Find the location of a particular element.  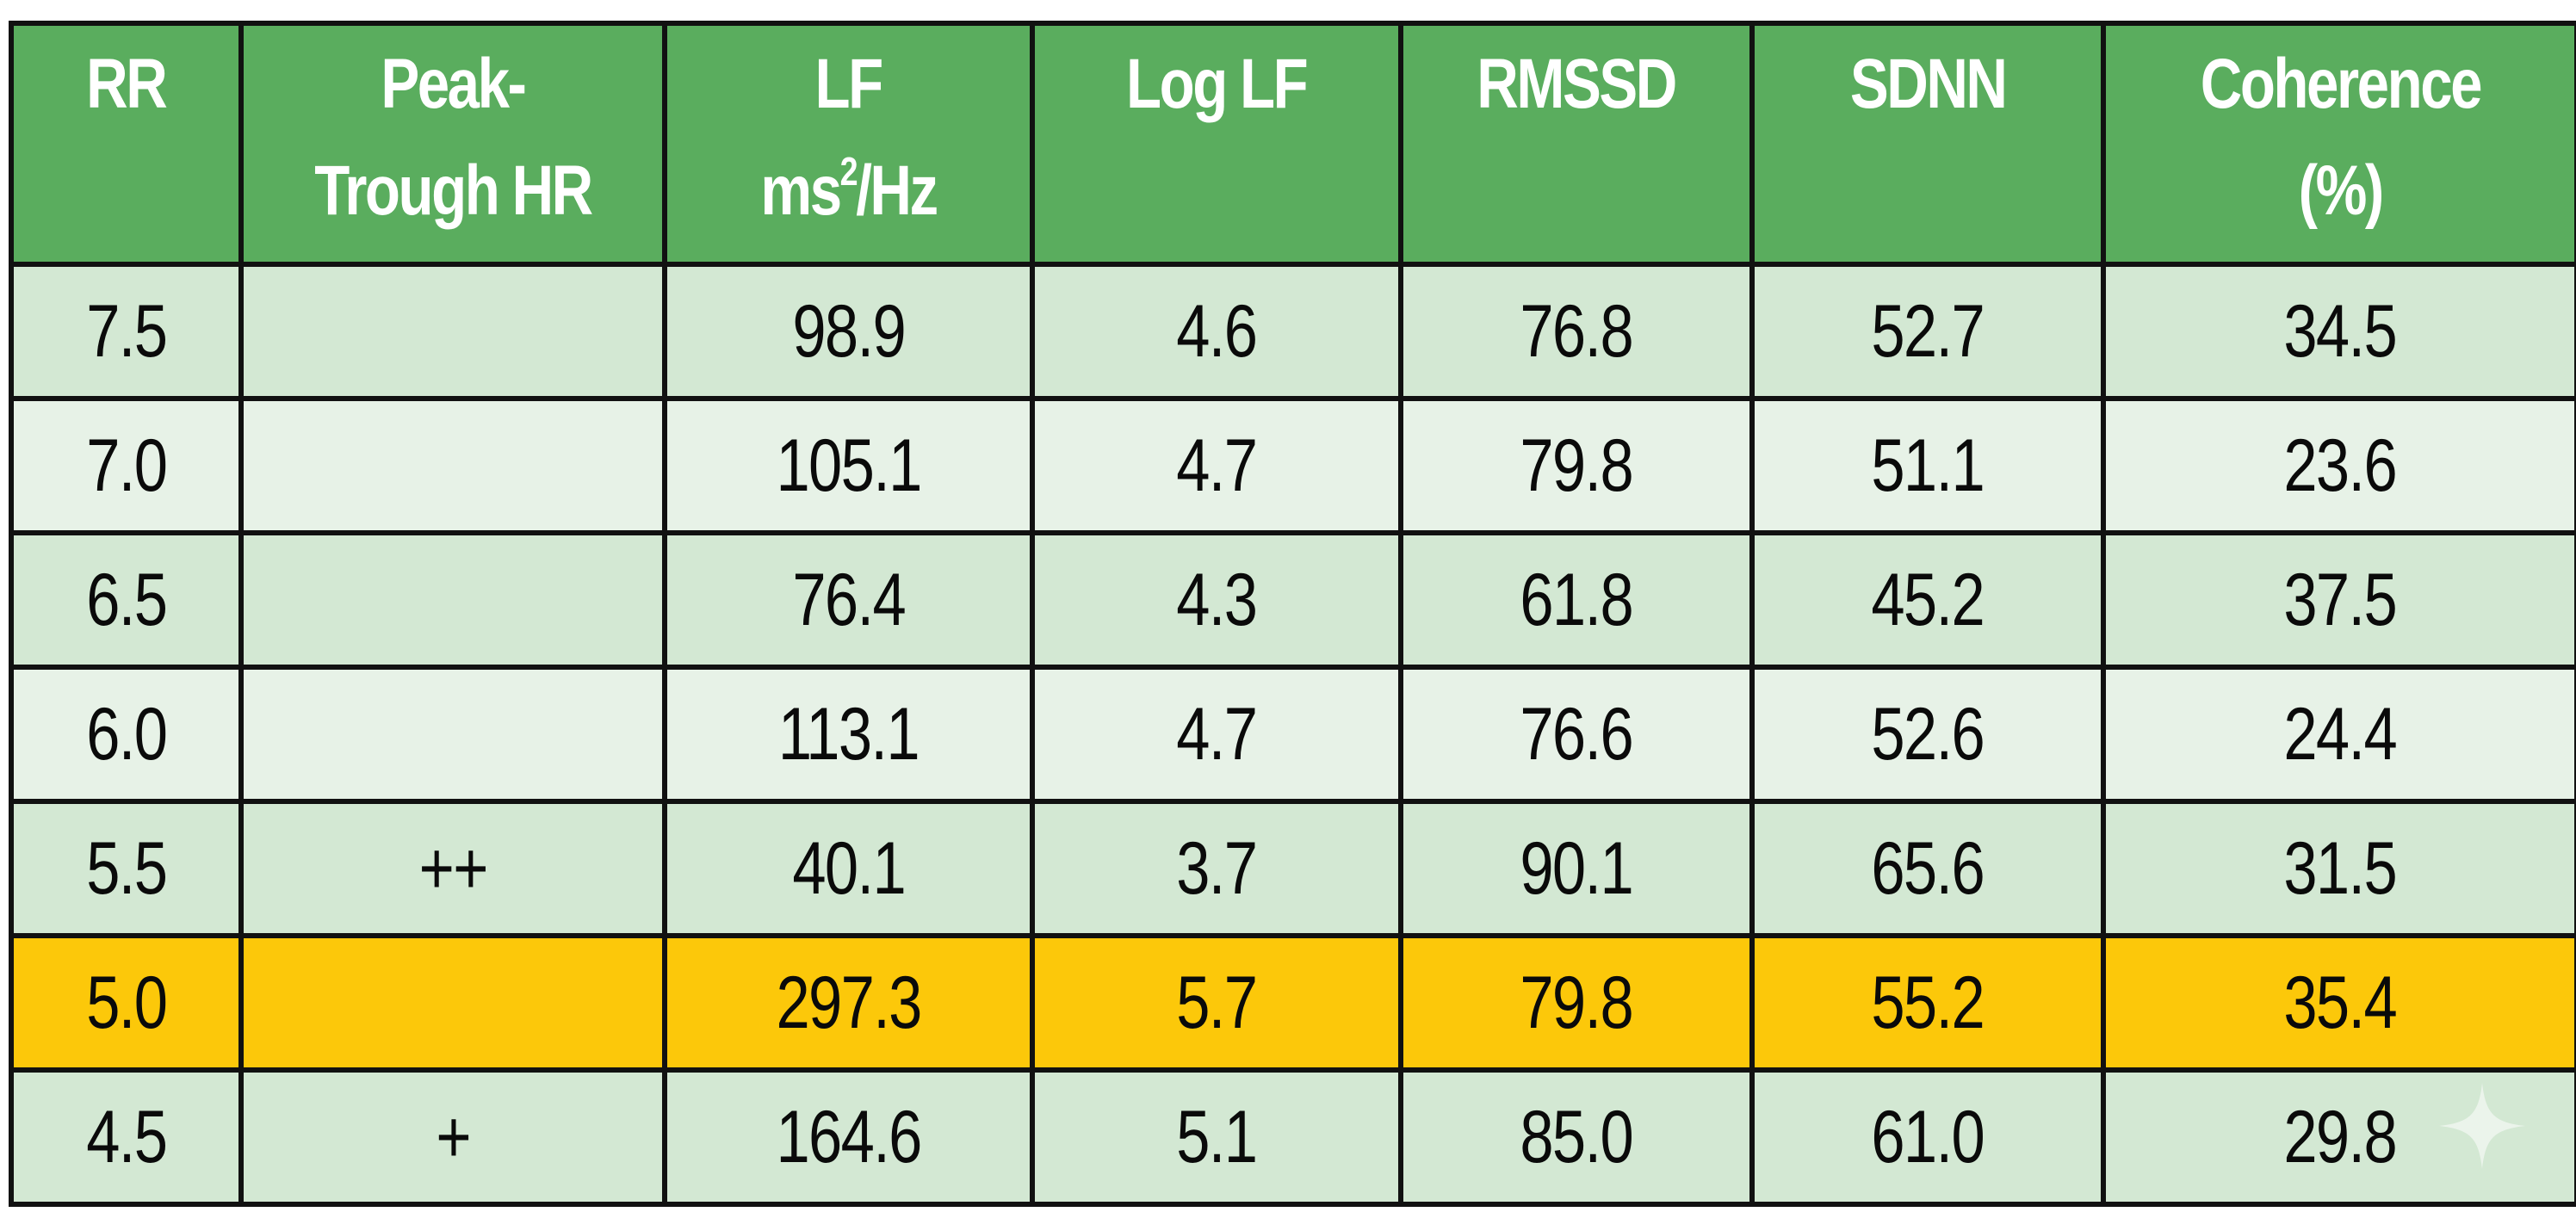

cell-log-lf: 3.7 is located at coordinates (1217, 869).